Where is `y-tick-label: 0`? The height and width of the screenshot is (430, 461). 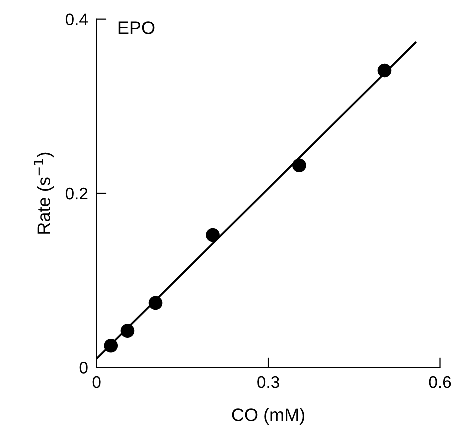 y-tick-label: 0 is located at coordinates (84, 368).